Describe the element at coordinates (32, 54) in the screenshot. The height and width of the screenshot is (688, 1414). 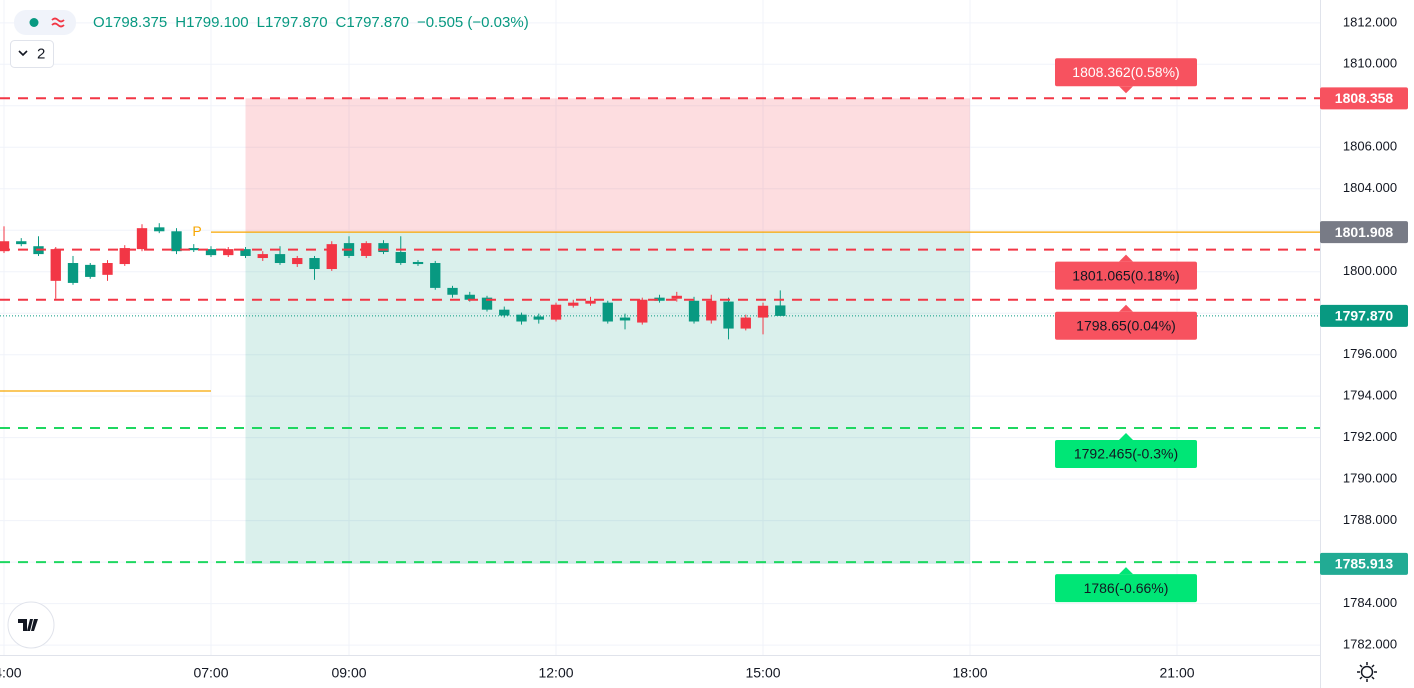
I see `collapse-button` at that location.